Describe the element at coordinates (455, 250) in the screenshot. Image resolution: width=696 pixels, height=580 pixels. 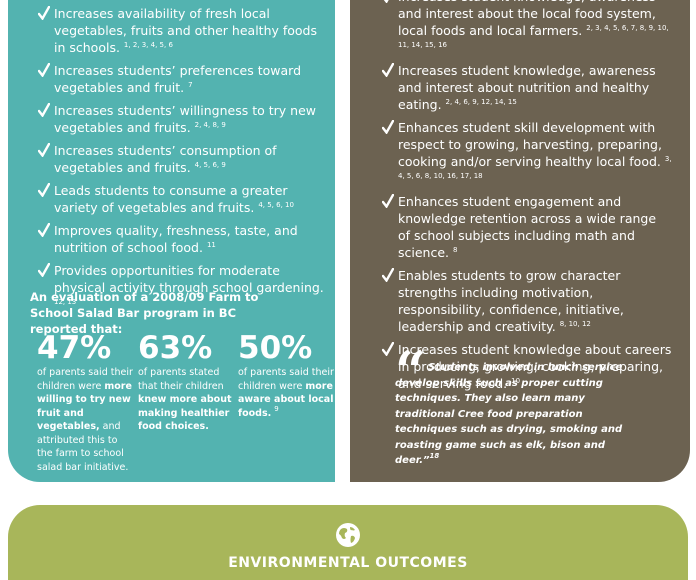
I see `bullet-refs: 8` at that location.